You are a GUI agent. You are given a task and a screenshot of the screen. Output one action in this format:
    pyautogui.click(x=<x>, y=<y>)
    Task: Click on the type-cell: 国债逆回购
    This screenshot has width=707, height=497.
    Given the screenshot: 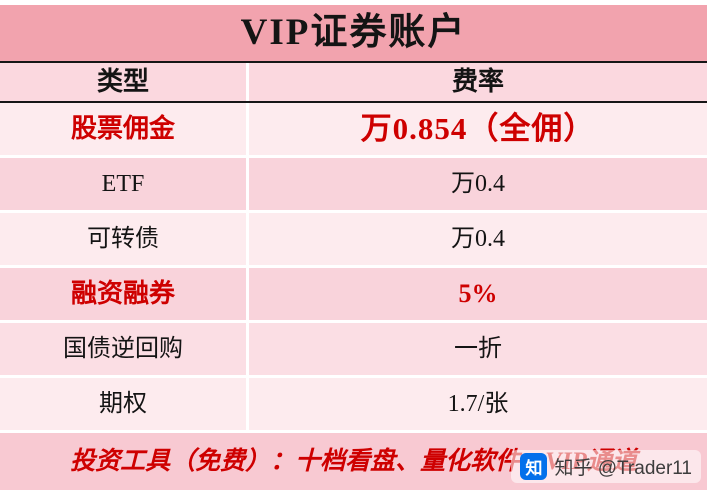 What is the action you would take?
    pyautogui.click(x=124, y=349)
    